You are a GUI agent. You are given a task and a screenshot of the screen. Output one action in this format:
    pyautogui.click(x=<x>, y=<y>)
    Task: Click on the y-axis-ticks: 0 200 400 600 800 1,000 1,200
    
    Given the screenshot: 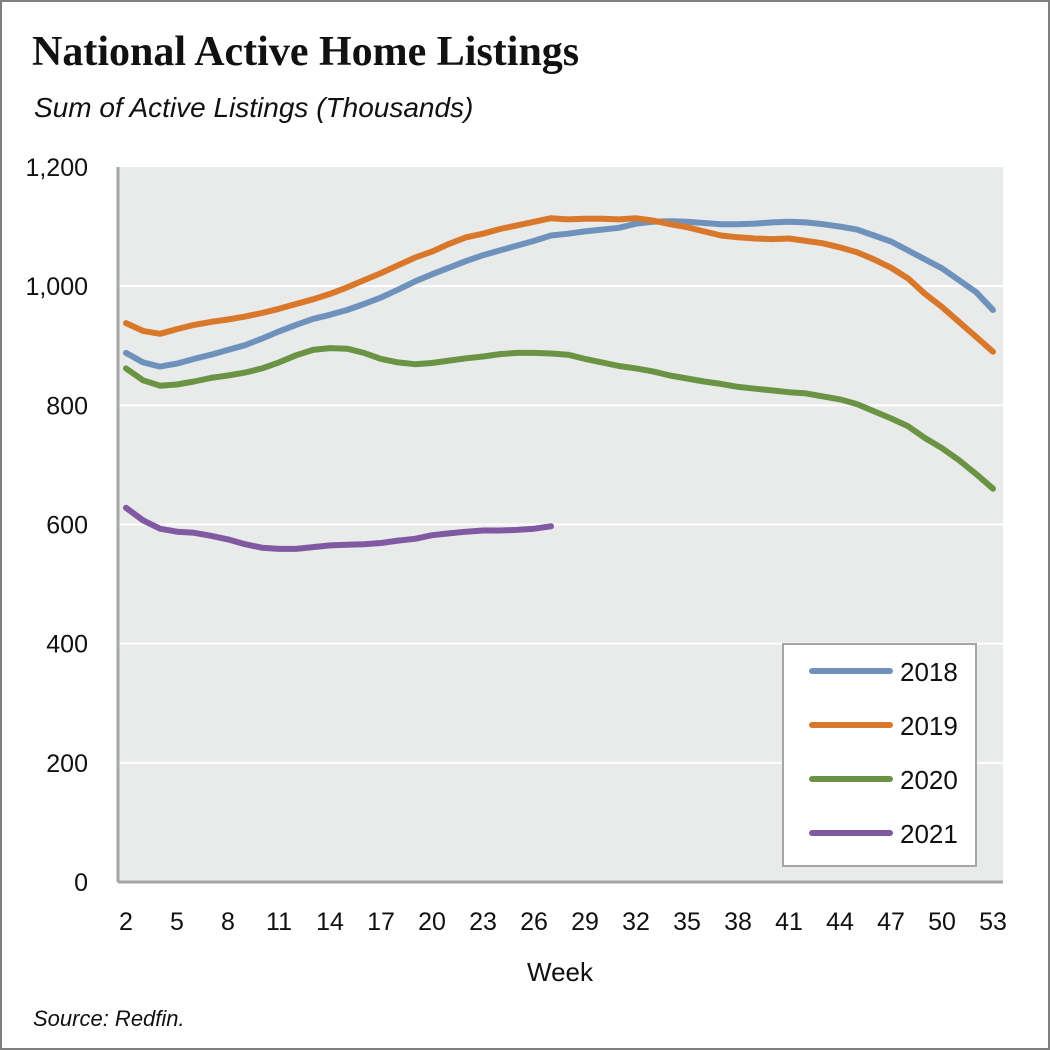 What is the action you would take?
    pyautogui.click(x=56, y=525)
    